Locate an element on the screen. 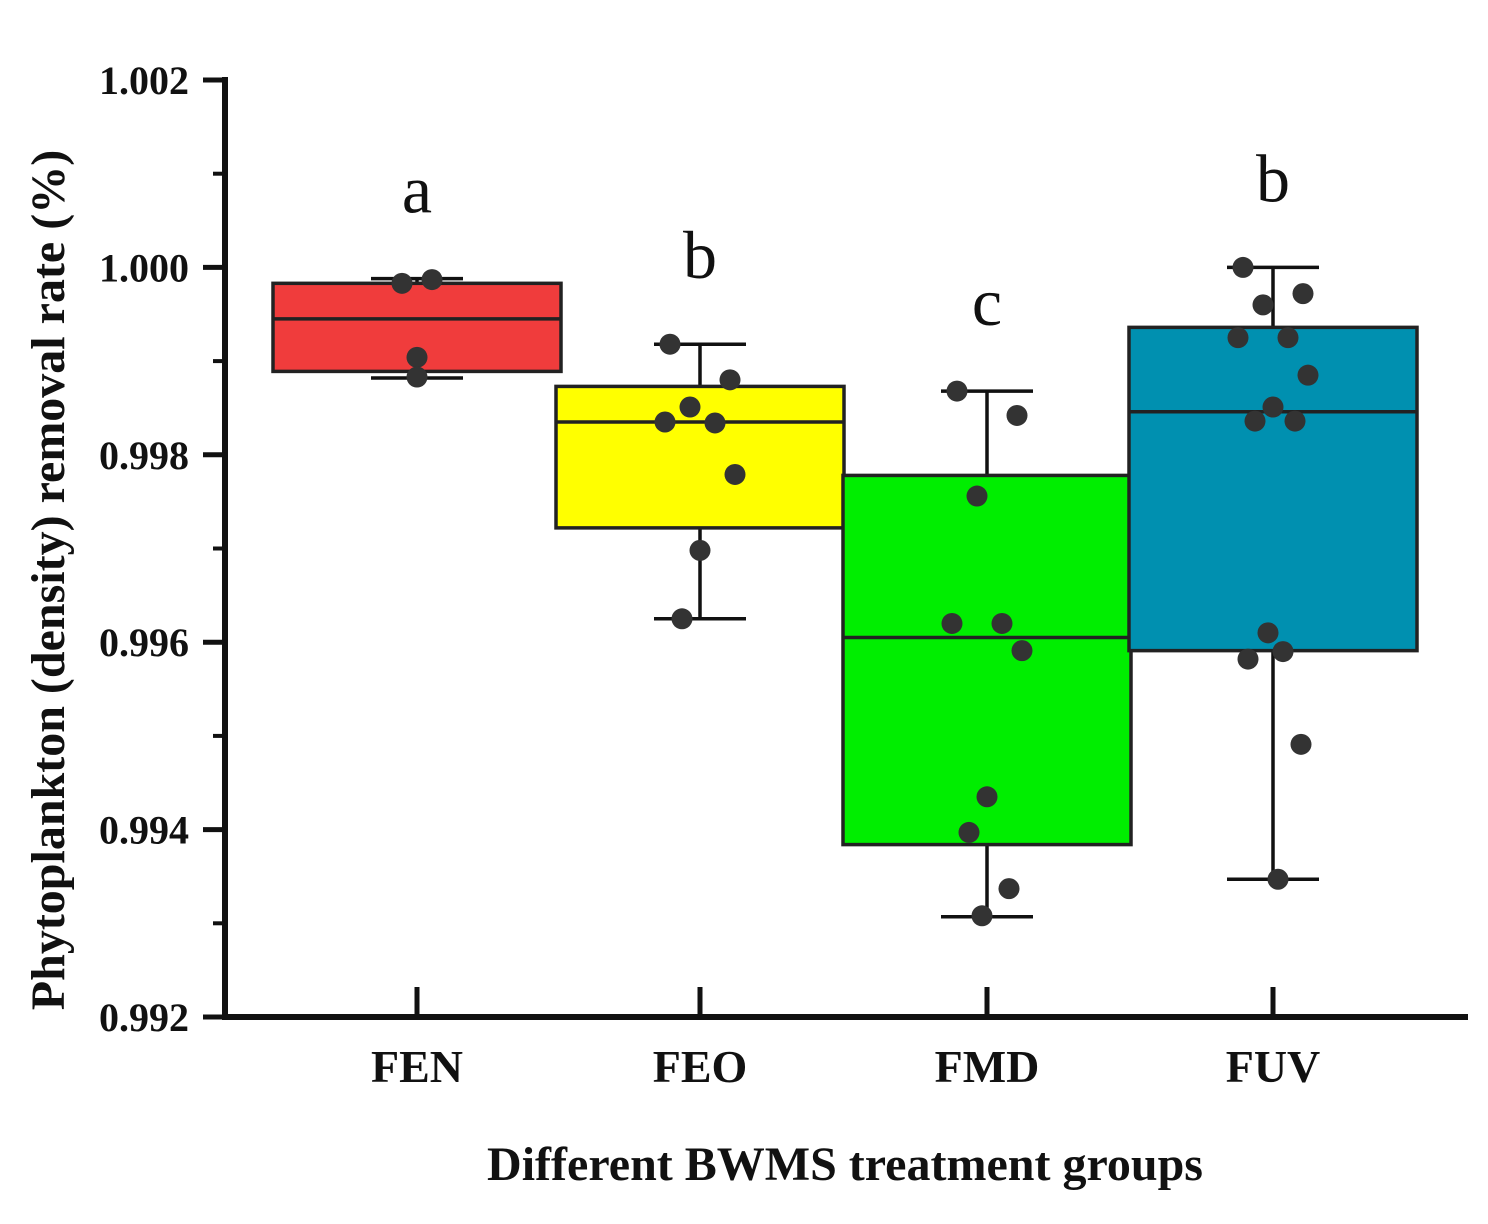 The image size is (1488, 1224). group-fen: a is located at coordinates (417, 270).